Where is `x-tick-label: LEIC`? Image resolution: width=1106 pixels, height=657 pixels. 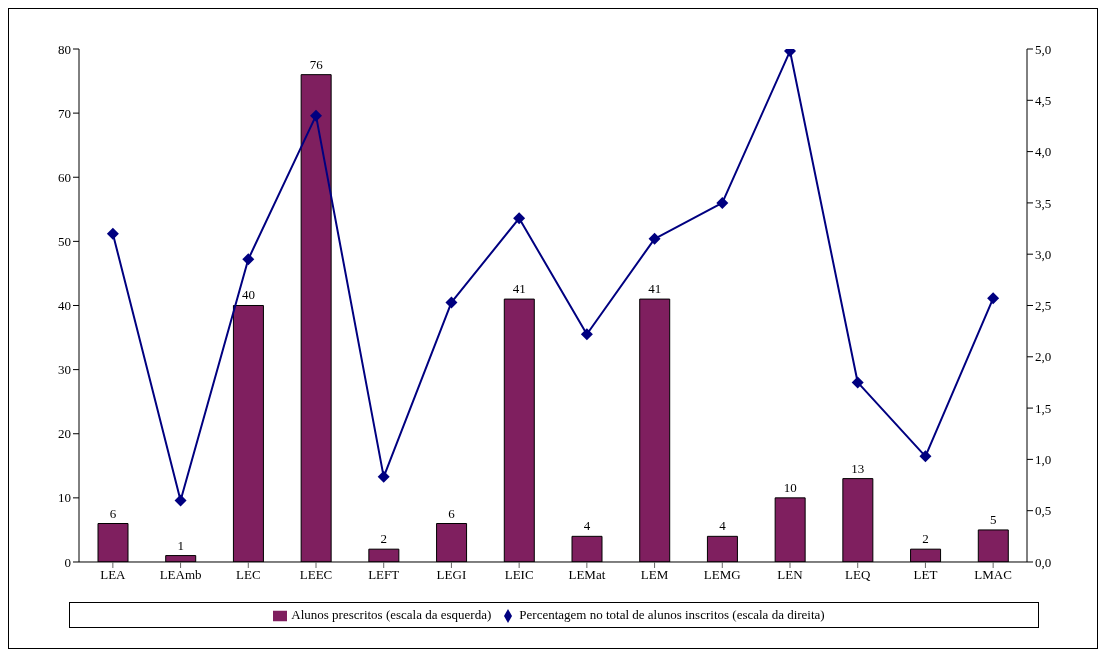 x-tick-label: LEIC is located at coordinates (519, 575).